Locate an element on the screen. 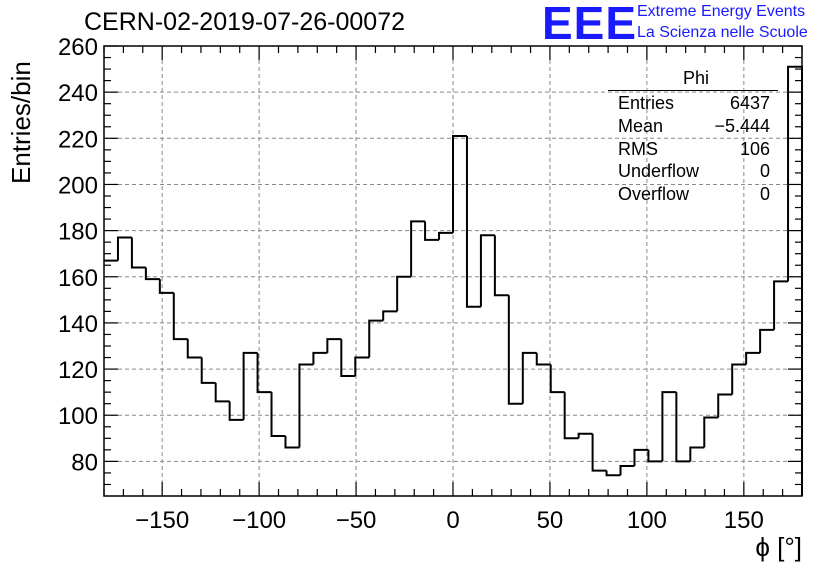  stats-row-mean: Mean −5.444 is located at coordinates (693, 127).